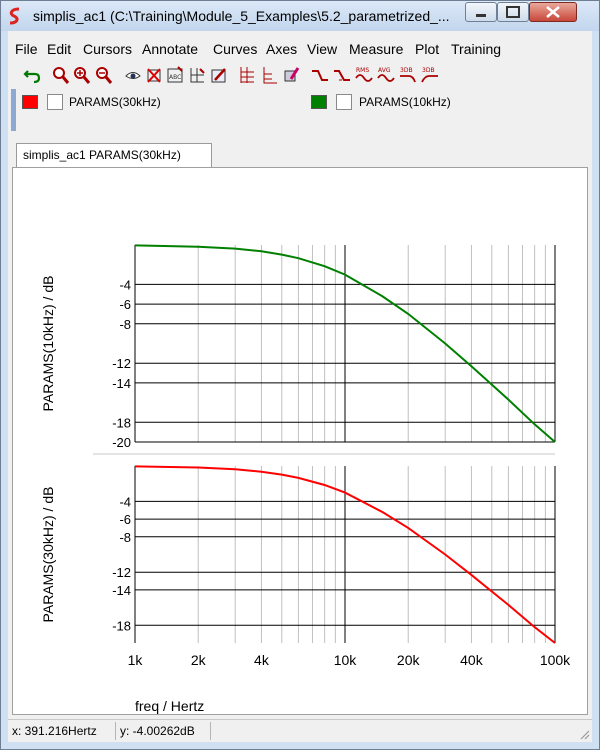 The width and height of the screenshot is (600, 750). What do you see at coordinates (30, 102) in the screenshot?
I see `legend-swatch-30khz` at bounding box center [30, 102].